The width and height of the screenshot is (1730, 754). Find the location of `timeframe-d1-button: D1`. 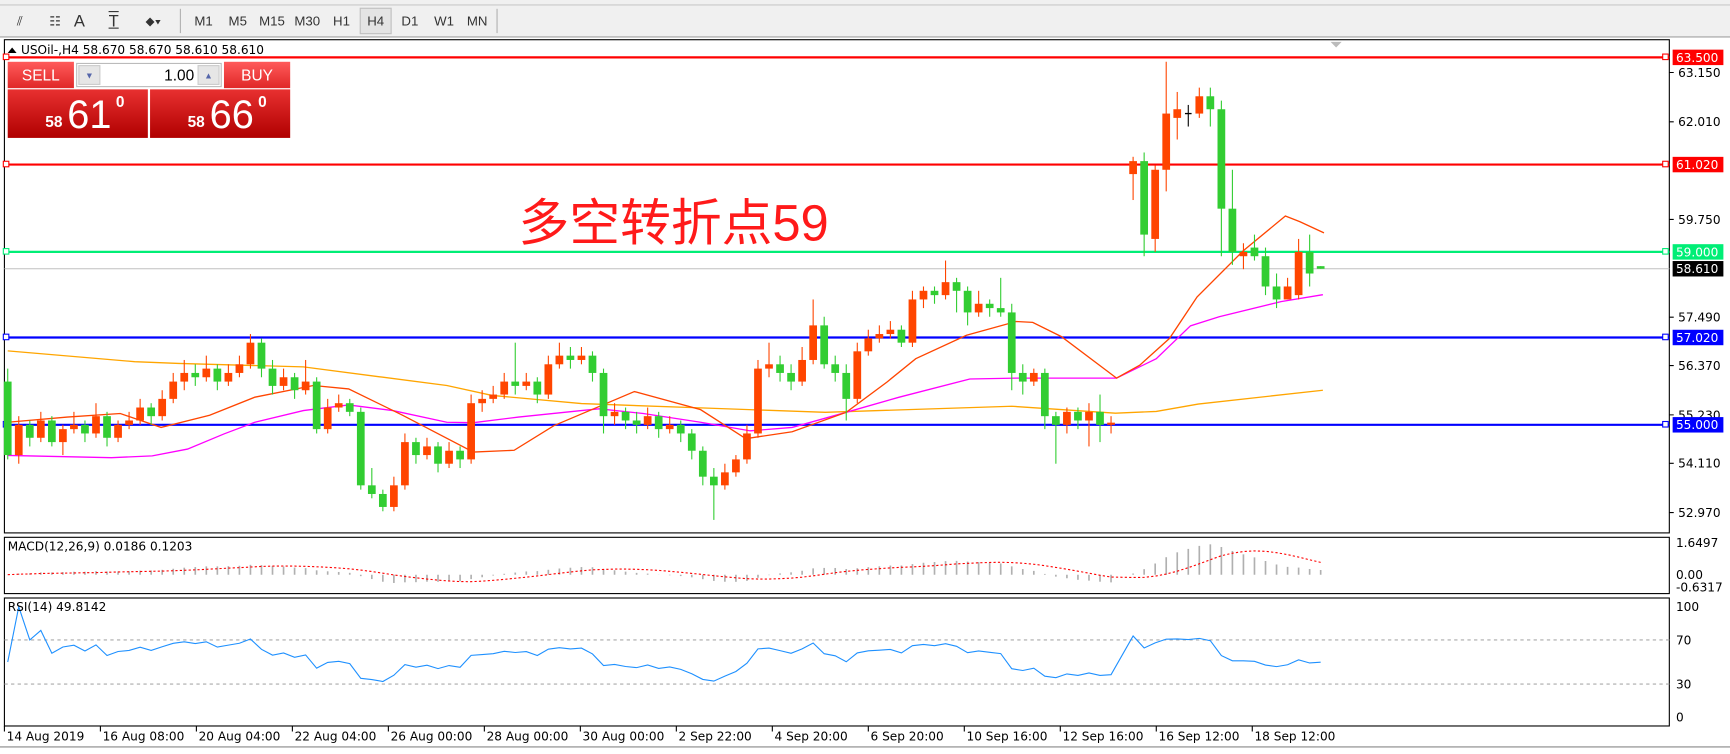

timeframe-d1-button: D1 is located at coordinates (410, 21).